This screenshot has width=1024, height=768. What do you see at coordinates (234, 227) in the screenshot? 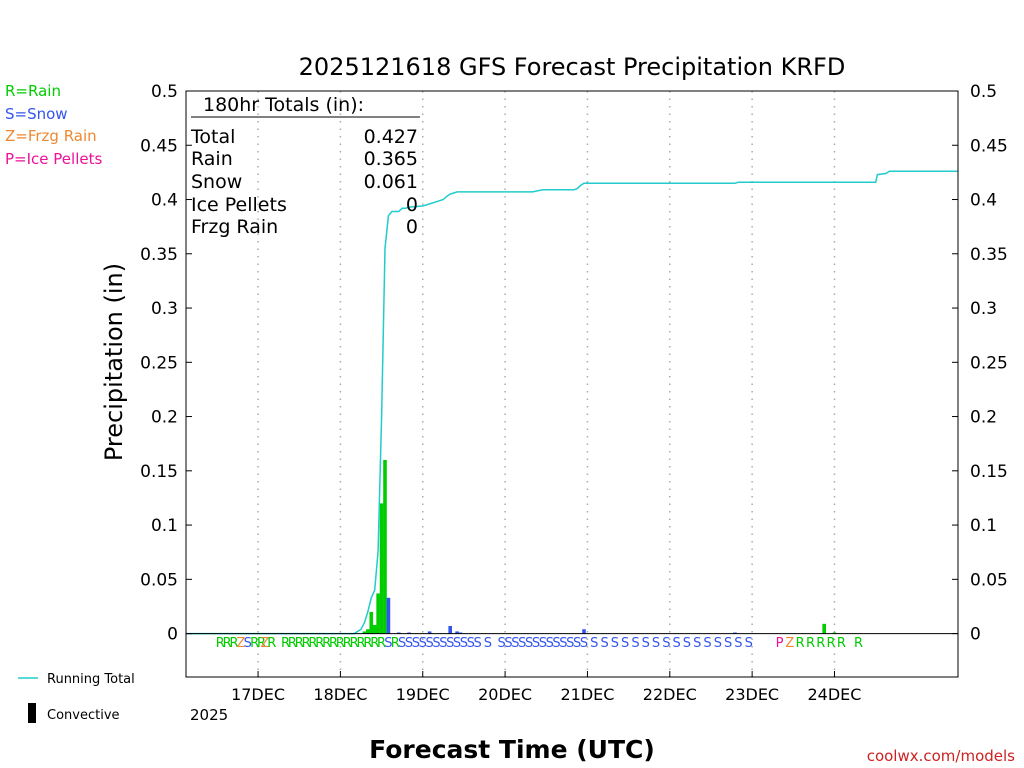
I see `totals-label-frzg: Frzg Rain` at bounding box center [234, 227].